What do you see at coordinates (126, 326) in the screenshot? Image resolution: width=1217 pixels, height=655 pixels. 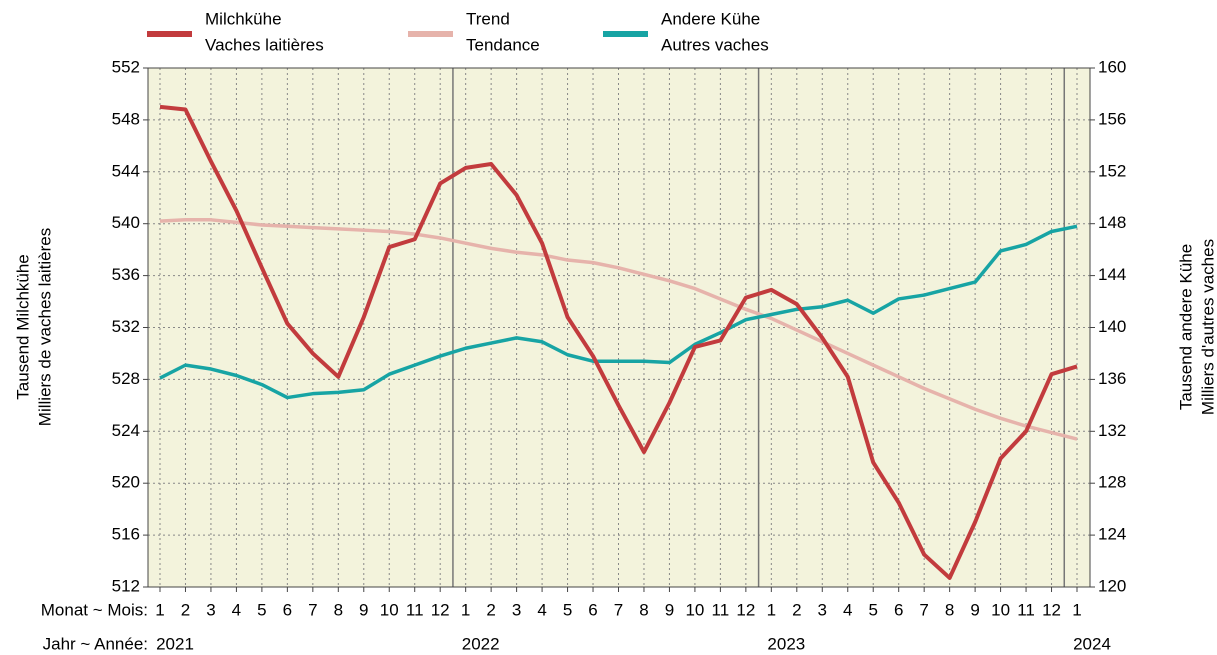 I see `y-tick-label: 532` at bounding box center [126, 326].